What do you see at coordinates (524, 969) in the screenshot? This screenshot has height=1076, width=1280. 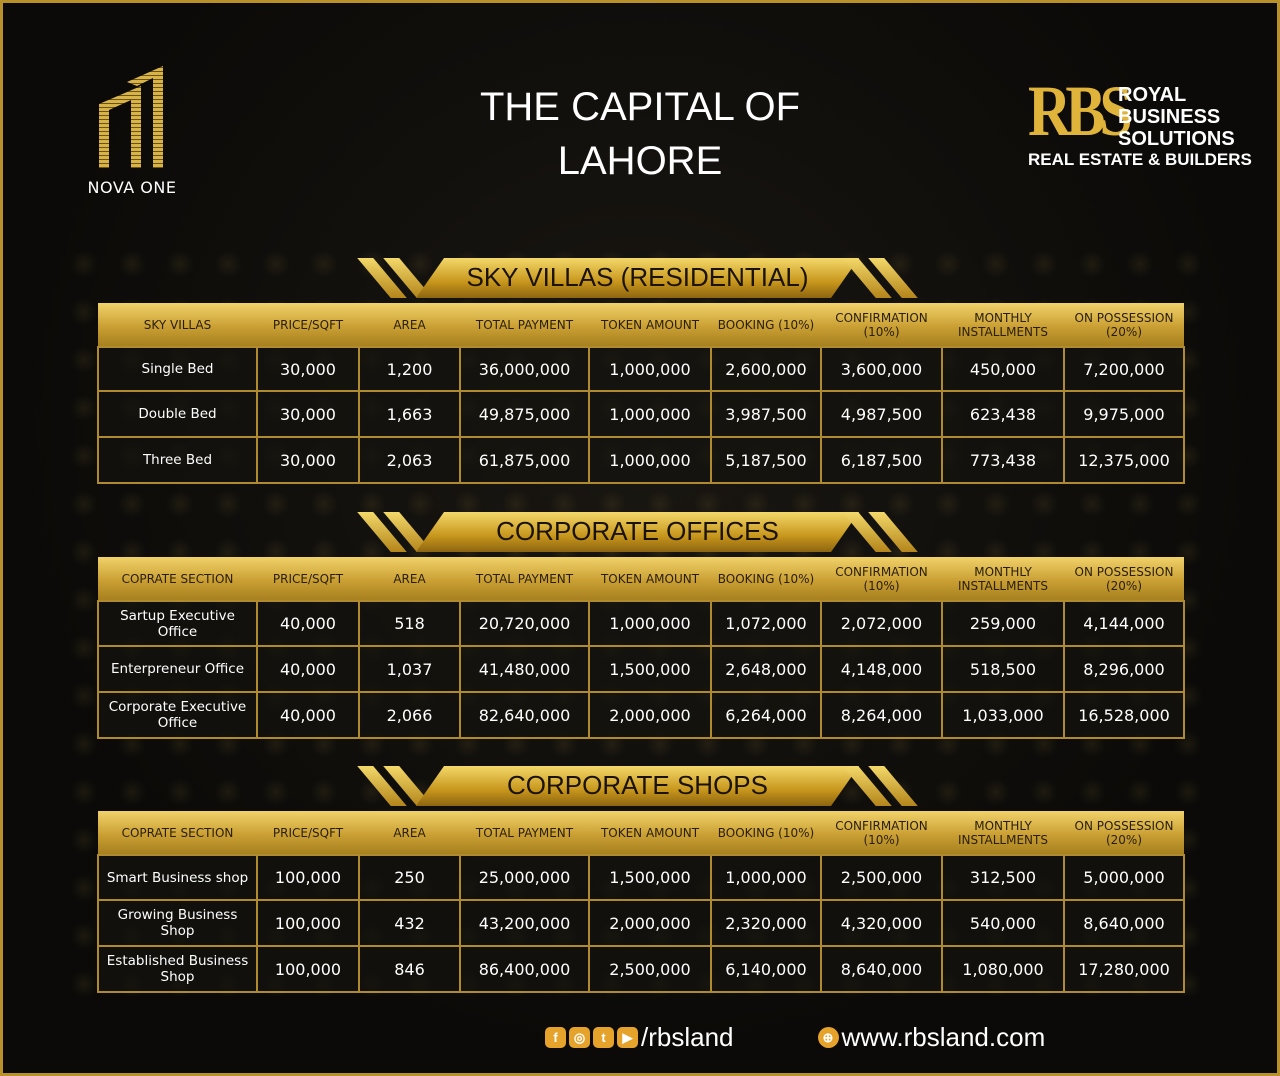 I see `table-cell: 86,400,000` at bounding box center [524, 969].